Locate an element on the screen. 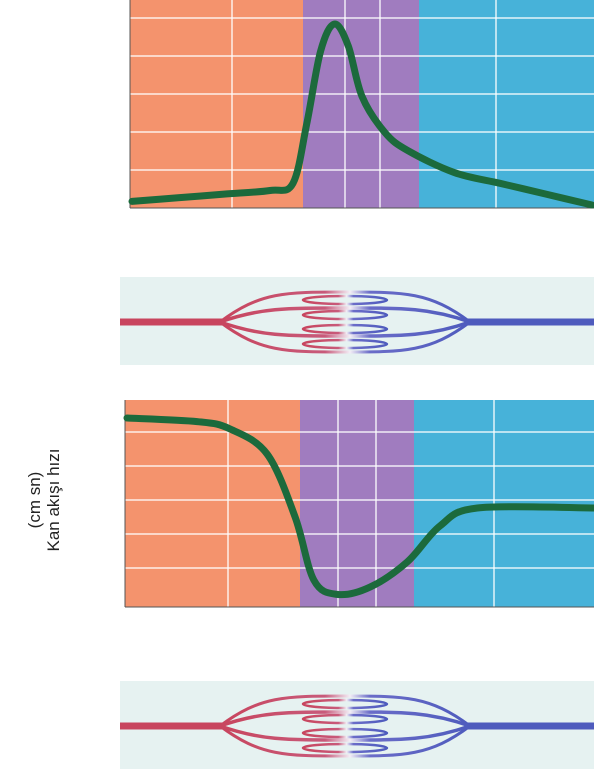 The width and height of the screenshot is (594, 773). y-axis-title: Kan akışı hızı is located at coordinates (53, 500).